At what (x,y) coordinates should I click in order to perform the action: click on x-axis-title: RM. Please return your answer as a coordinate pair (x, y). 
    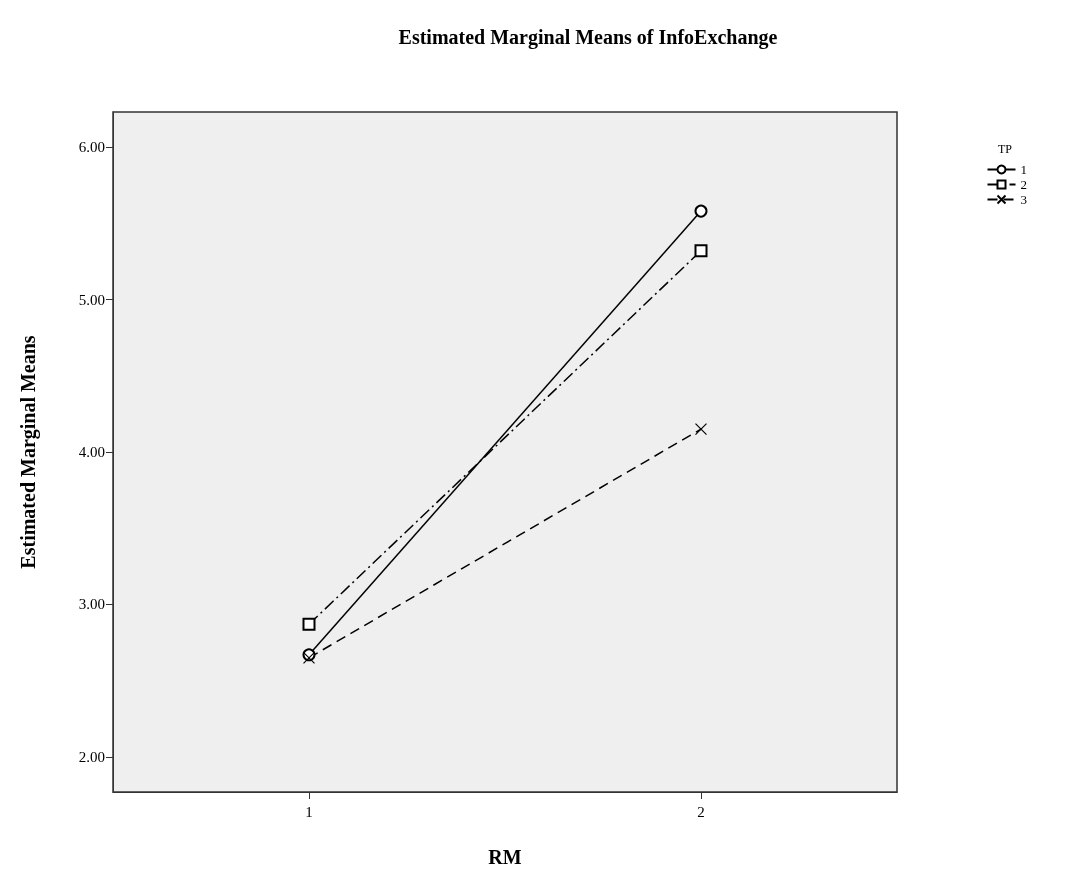
    Looking at the image, I should click on (505, 857).